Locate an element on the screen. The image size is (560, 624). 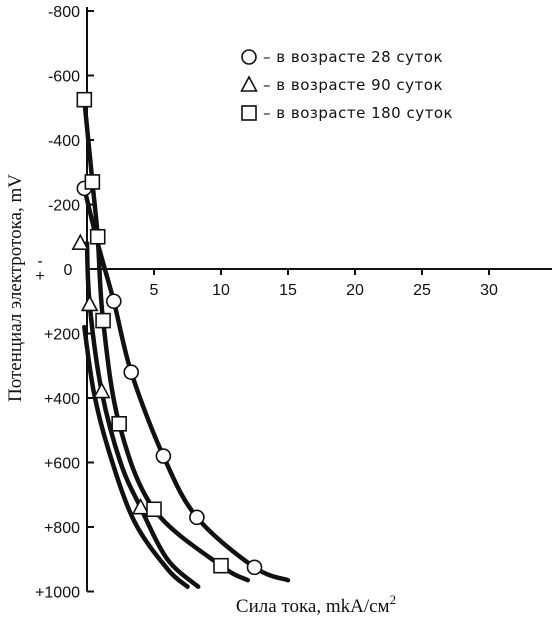
y-tick-label: +200 is located at coordinates (62, 335).